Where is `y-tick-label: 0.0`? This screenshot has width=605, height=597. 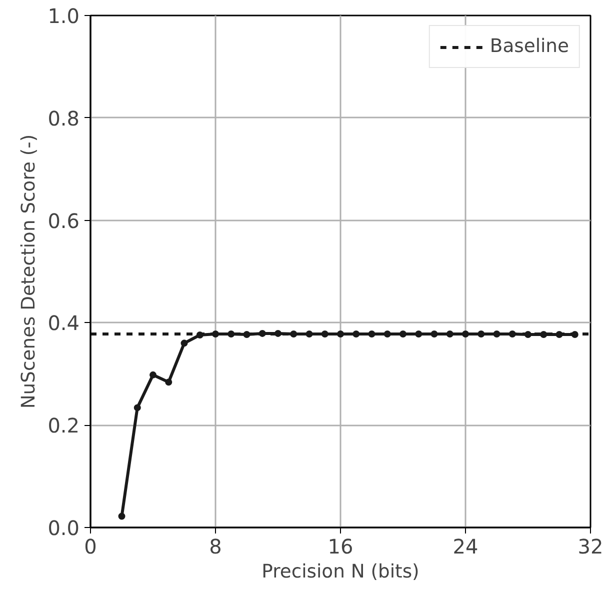 y-tick-label: 0.0 is located at coordinates (64, 528).